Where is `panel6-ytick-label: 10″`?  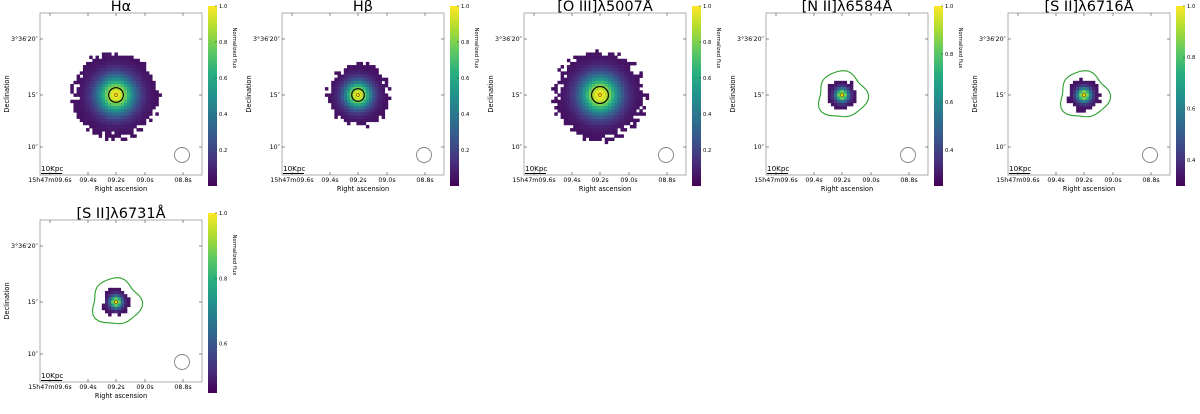 panel6-ytick-label: 10″ is located at coordinates (33, 354).